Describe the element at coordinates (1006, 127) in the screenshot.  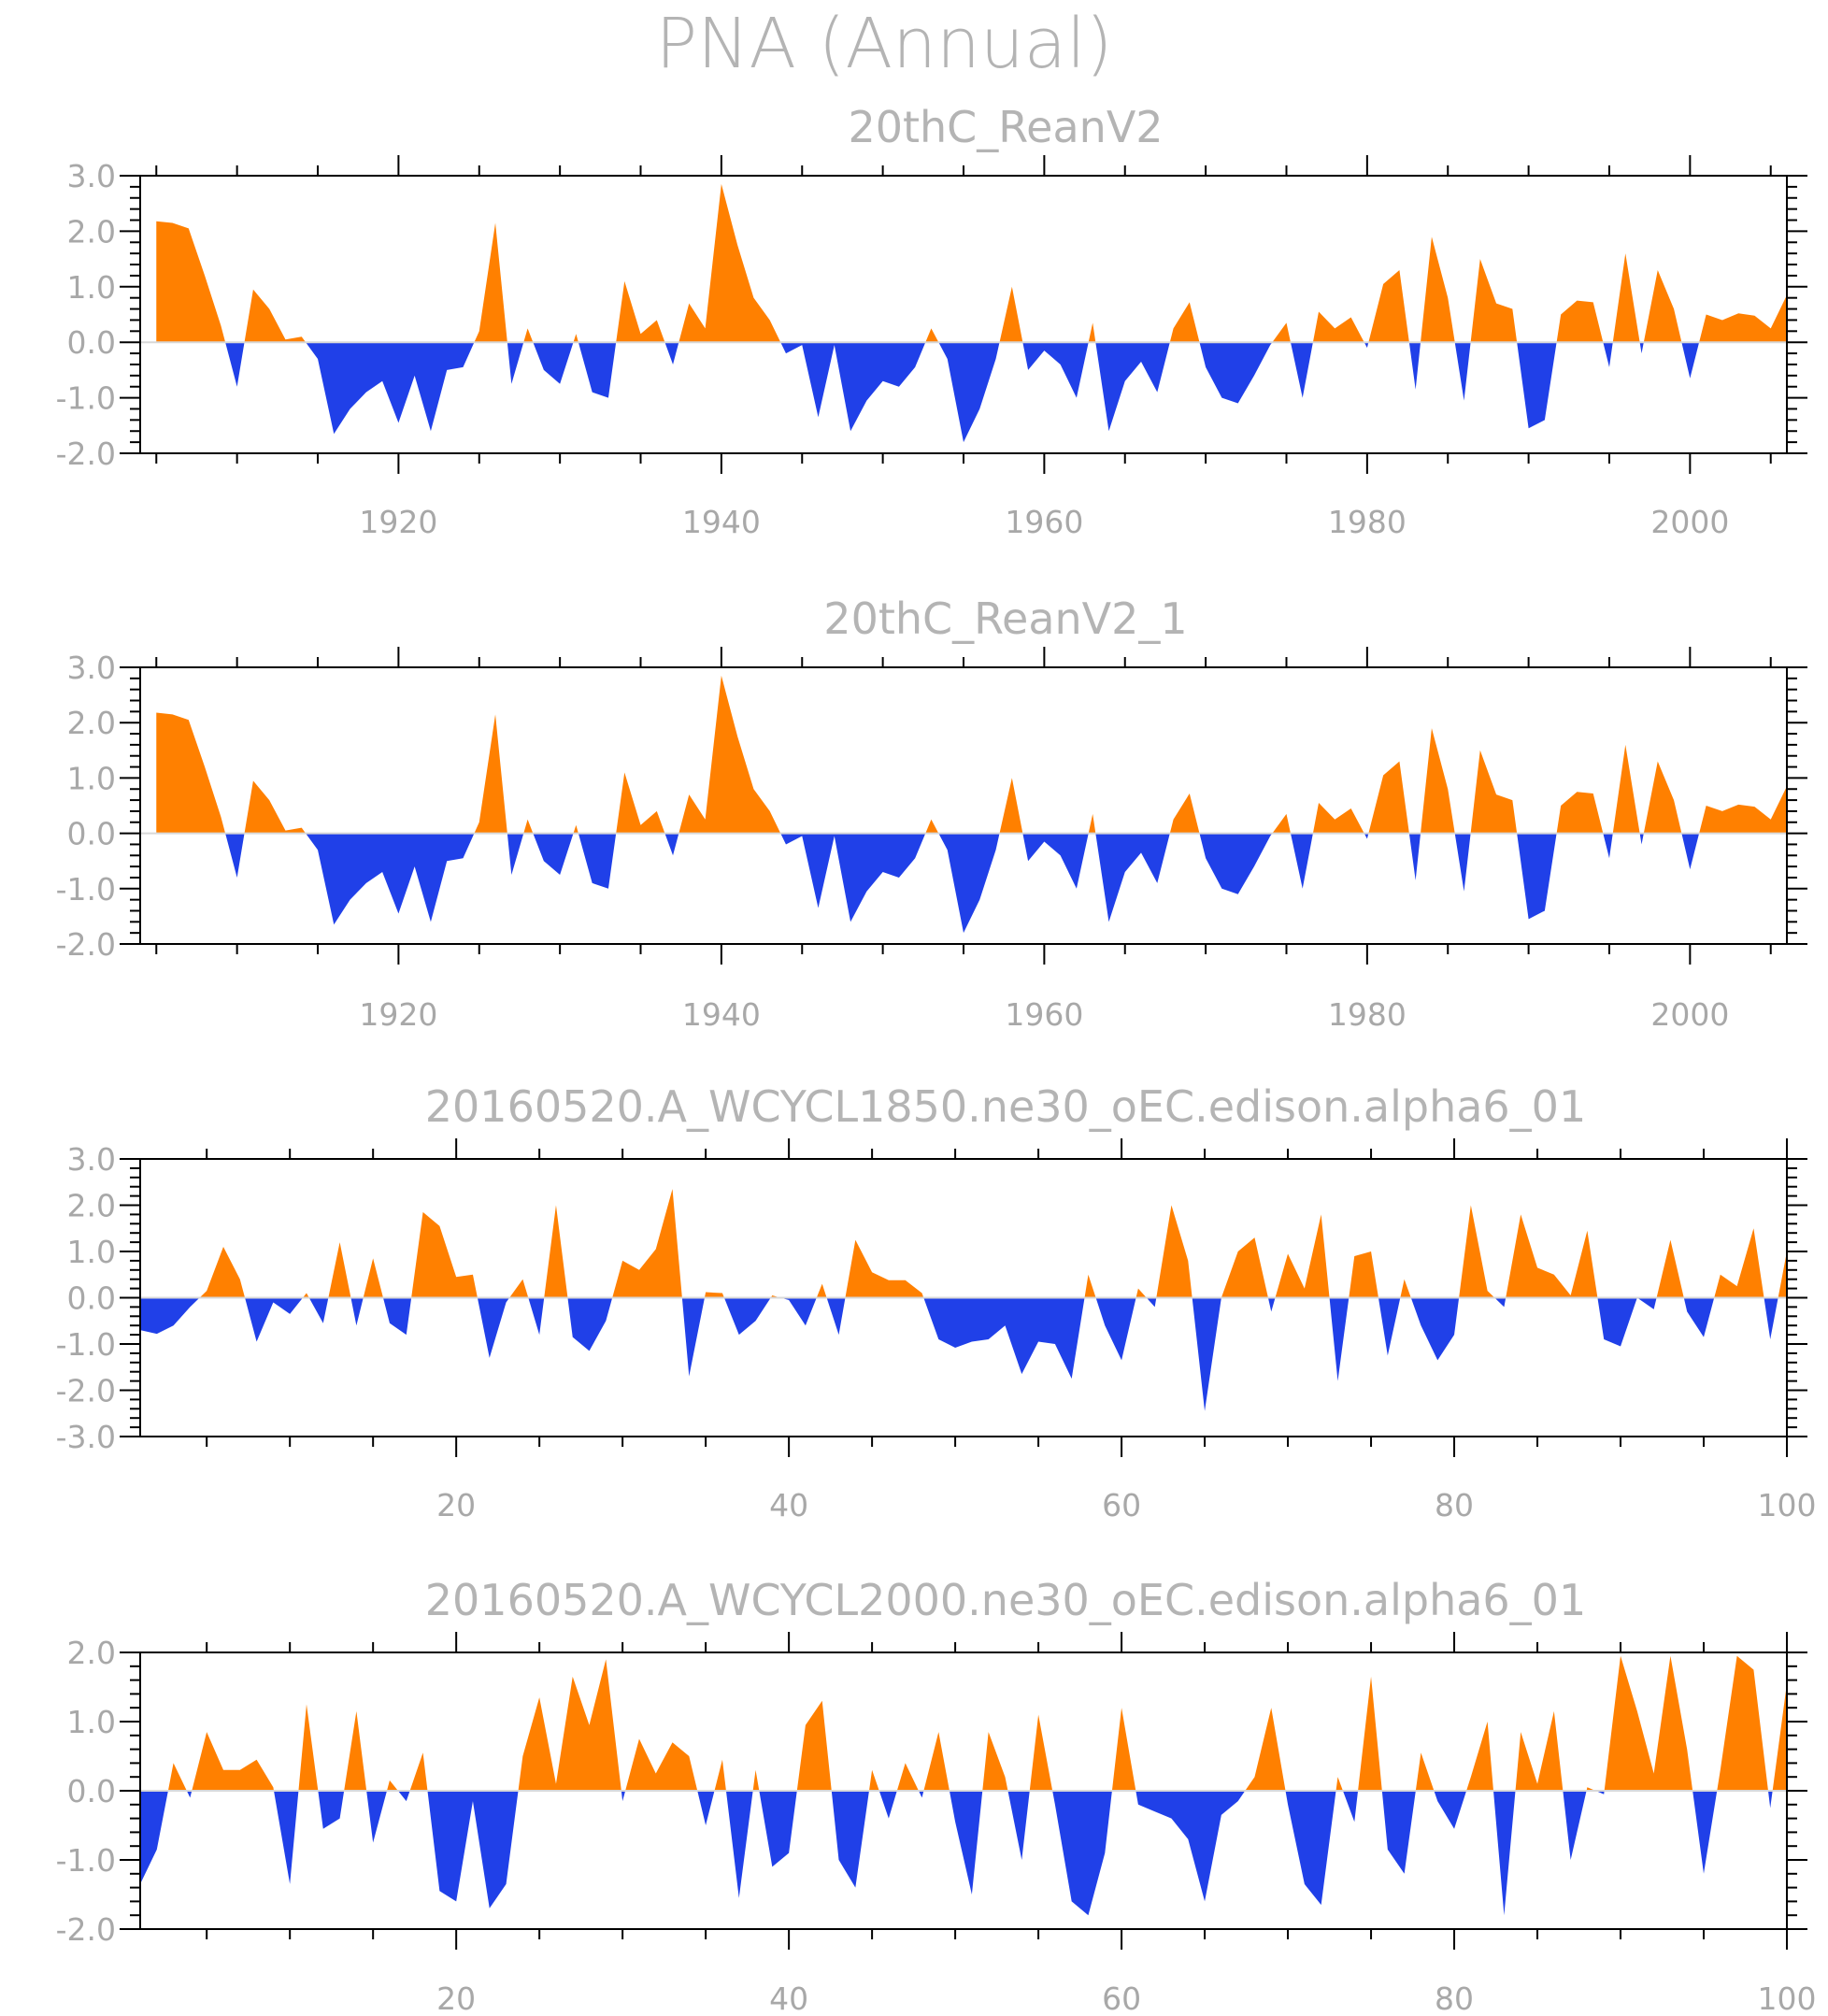
I see `panel-title: 20thC_ReanV2` at that location.